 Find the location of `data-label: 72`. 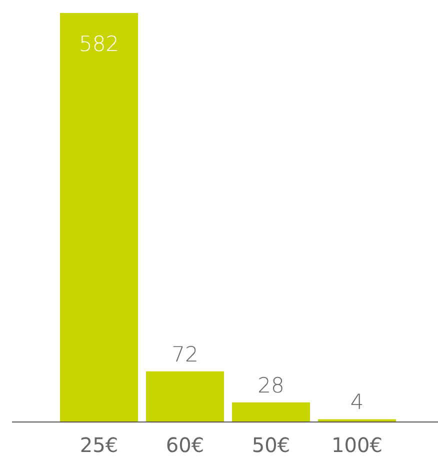

data-label: 72 is located at coordinates (185, 354).